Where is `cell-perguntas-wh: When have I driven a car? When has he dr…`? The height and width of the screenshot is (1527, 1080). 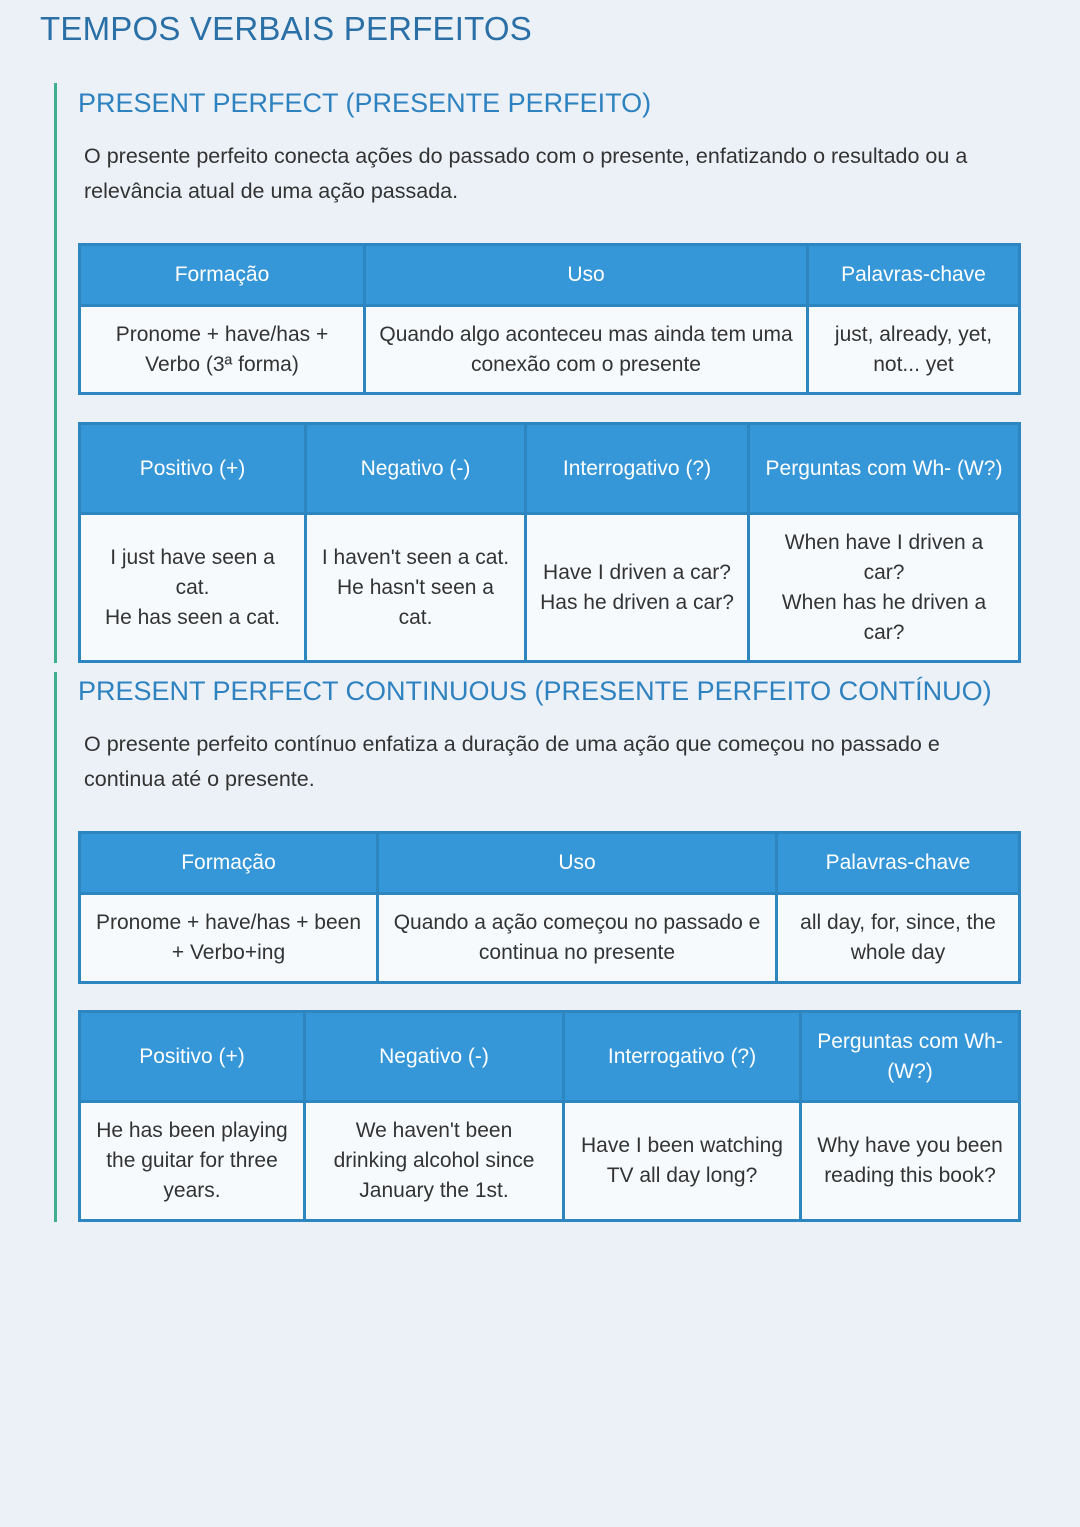
cell-perguntas-wh: When have I driven a car? When has he dr… is located at coordinates (884, 587).